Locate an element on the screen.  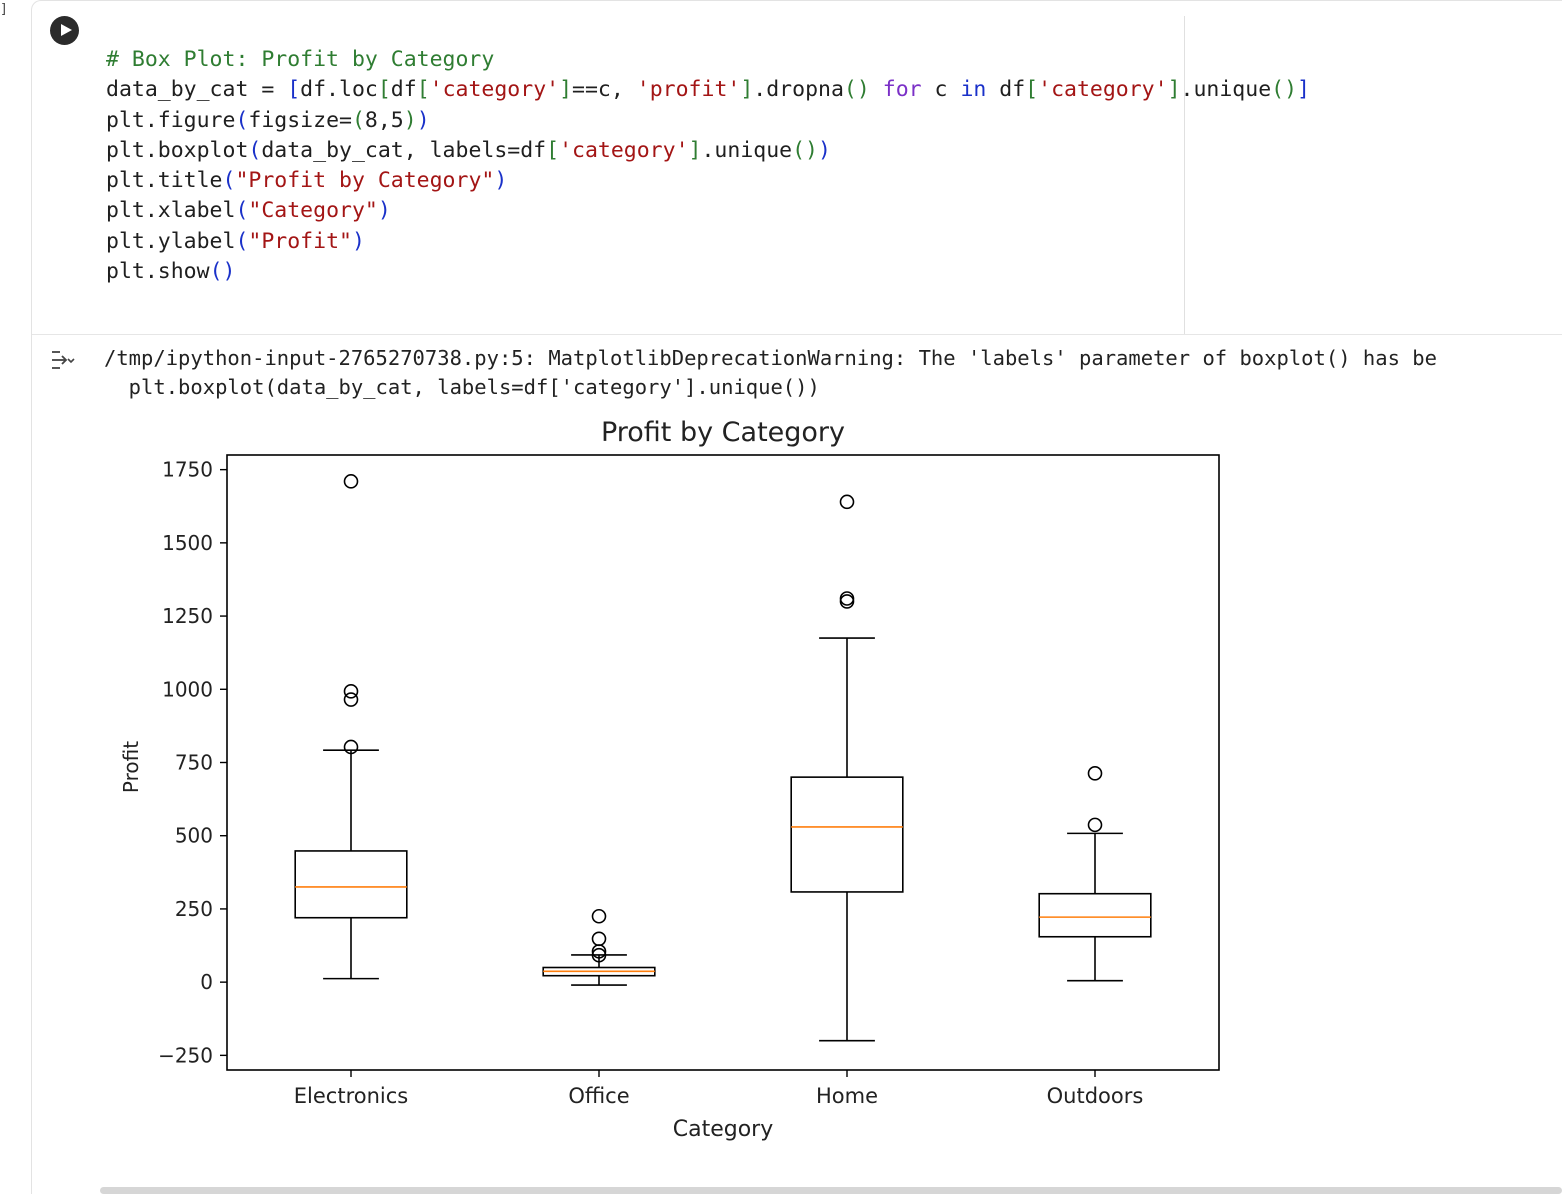
code-token: # Box Plot: Profit by Category is located at coordinates (300, 59).